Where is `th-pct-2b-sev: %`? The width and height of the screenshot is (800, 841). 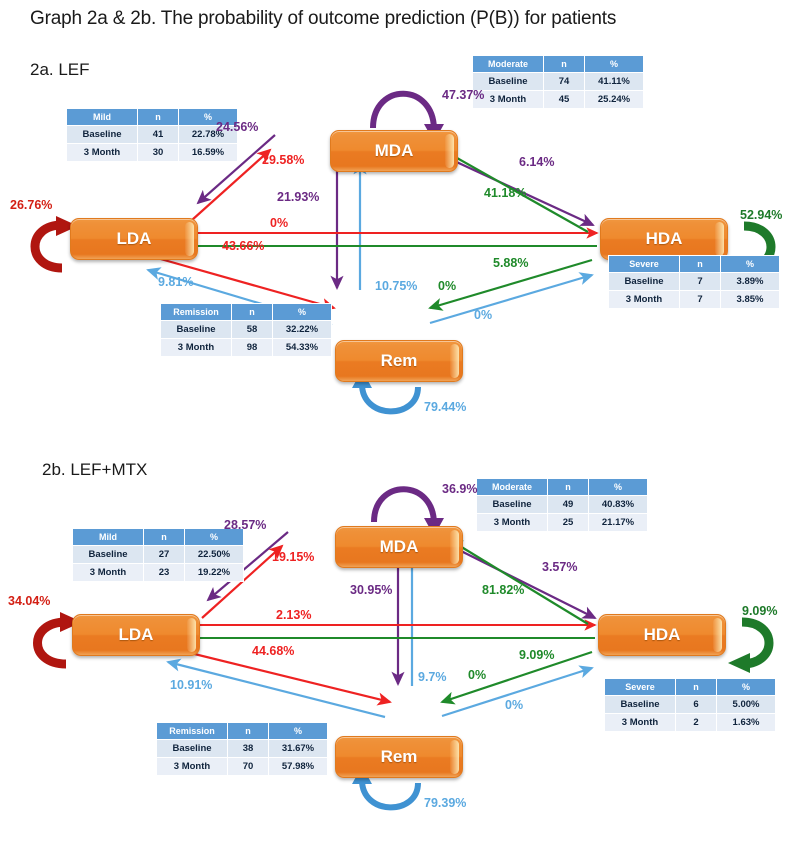
th-pct-2b-sev: % is located at coordinates (746, 687).